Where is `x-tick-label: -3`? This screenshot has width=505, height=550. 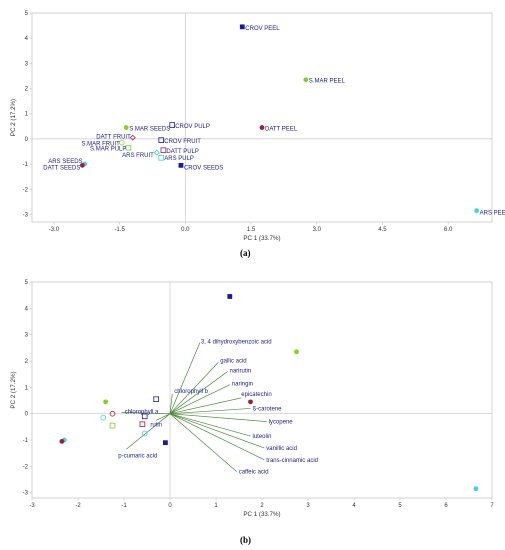 x-tick-label: -3 is located at coordinates (32, 506).